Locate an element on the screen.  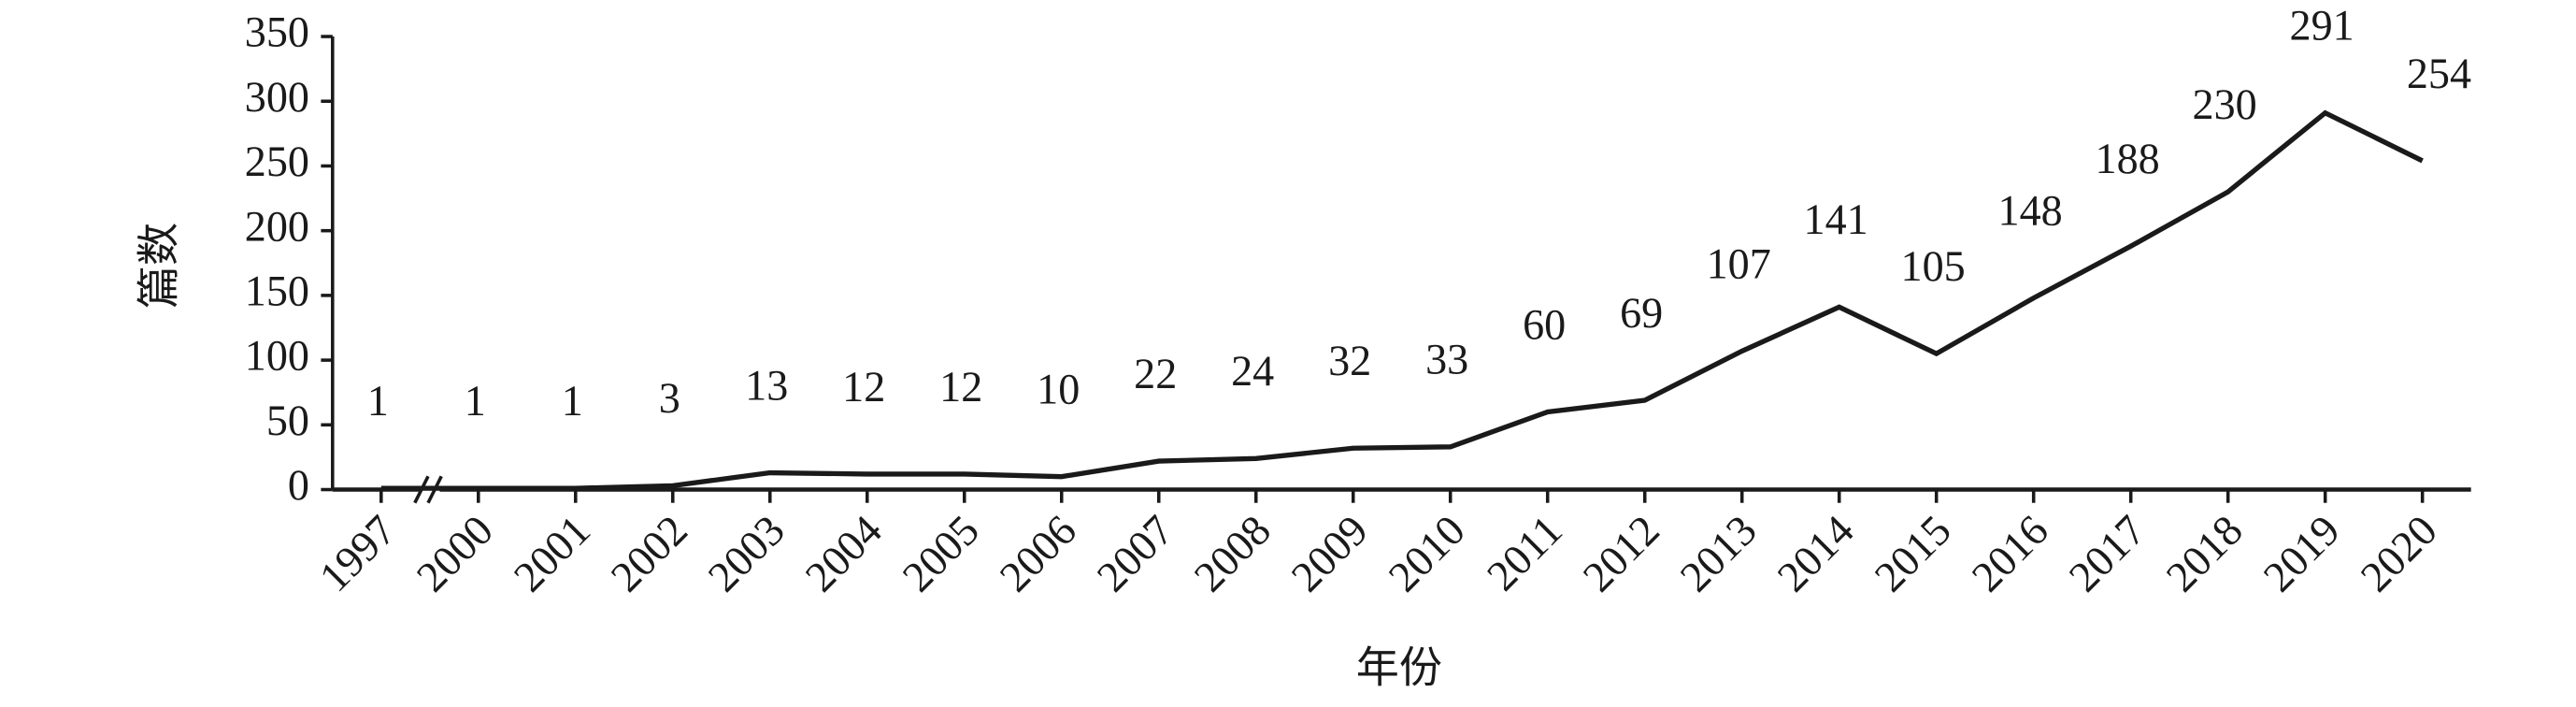
y-tick-label: 250 is located at coordinates (277, 161).